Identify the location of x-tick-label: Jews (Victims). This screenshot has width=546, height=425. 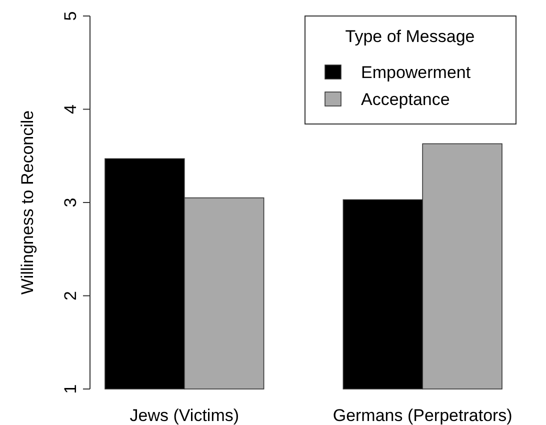
(185, 415).